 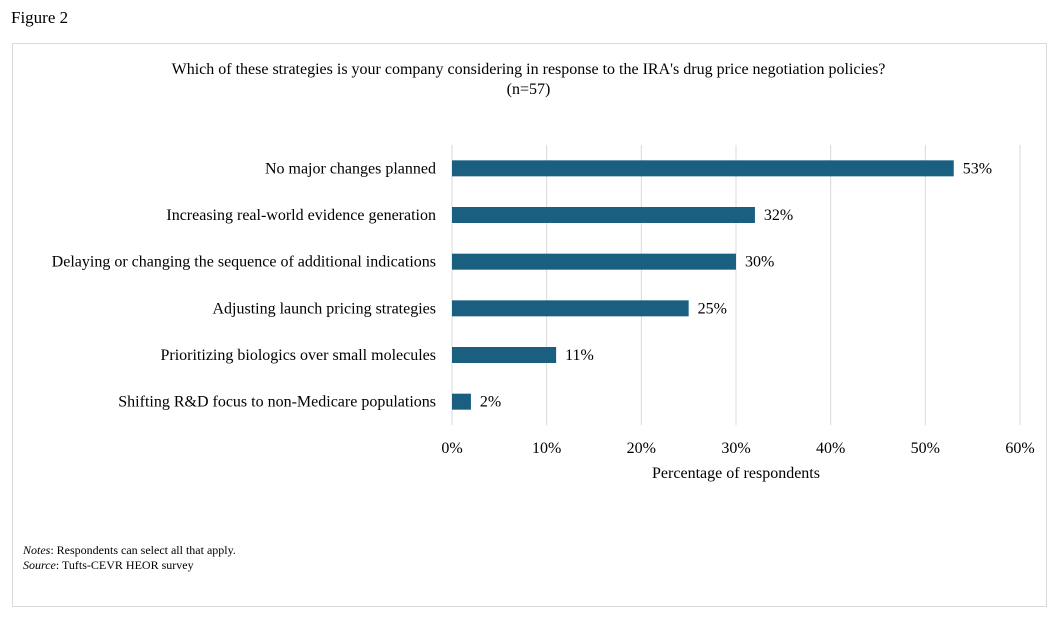 I want to click on category-label: No major changes planned, so click(x=350, y=168).